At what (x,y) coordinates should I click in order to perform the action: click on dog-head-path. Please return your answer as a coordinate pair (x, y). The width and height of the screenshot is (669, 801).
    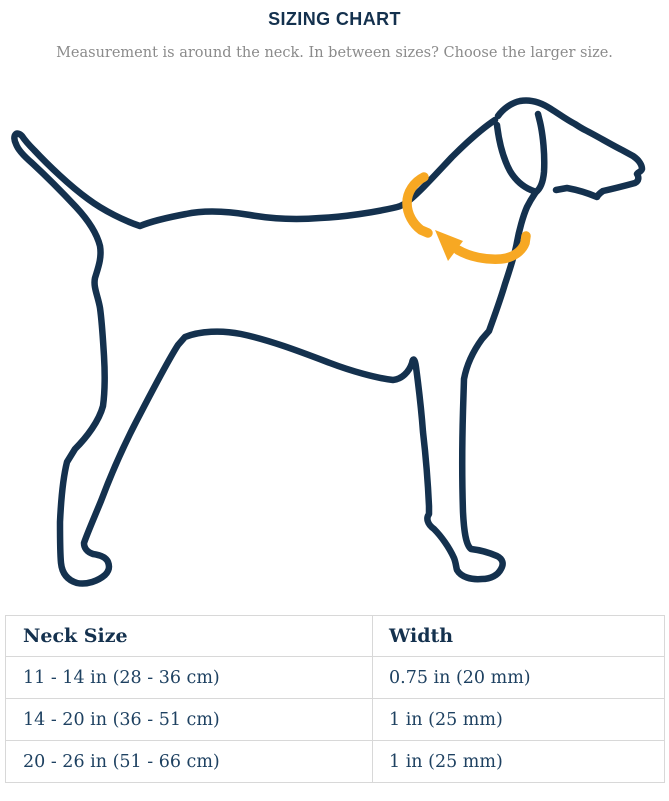
    Looking at the image, I should click on (570, 149).